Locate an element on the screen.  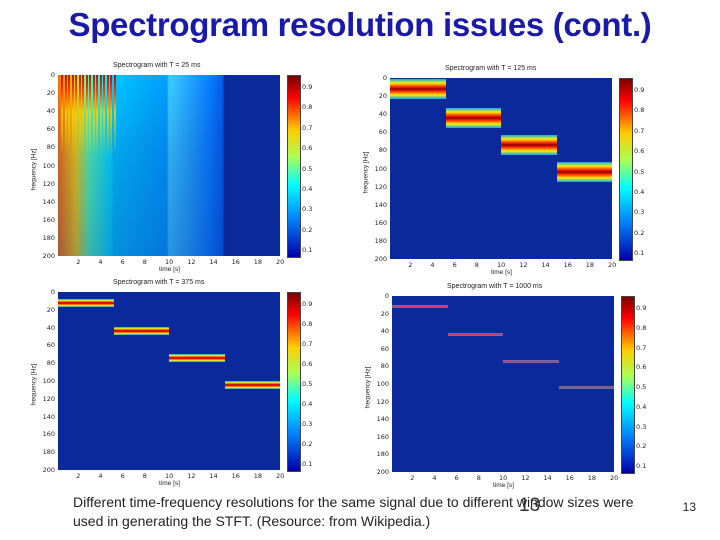
overlay-page-number: 13 is located at coordinates (530, 505).